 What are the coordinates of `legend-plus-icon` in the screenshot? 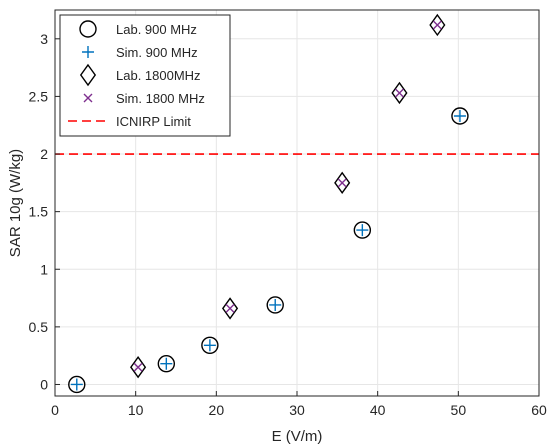 It's located at (88, 52).